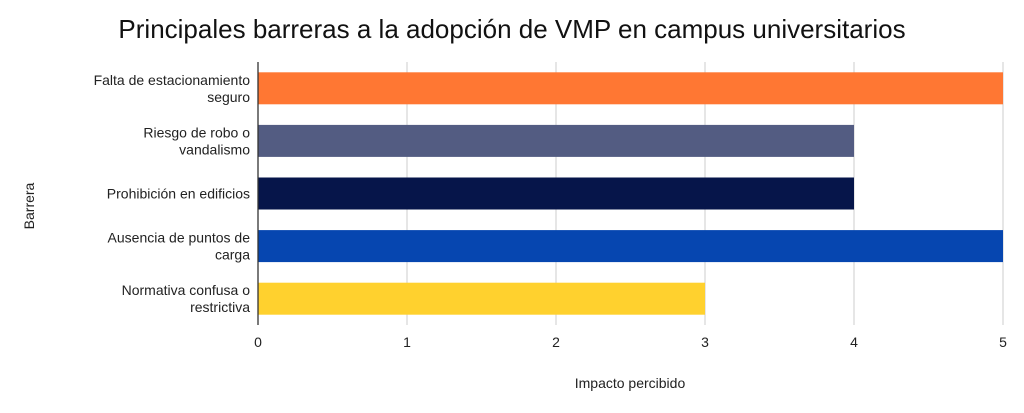 This screenshot has height=413, width=1024. What do you see at coordinates (1003, 342) in the screenshot?
I see `x-tick-label: 5` at bounding box center [1003, 342].